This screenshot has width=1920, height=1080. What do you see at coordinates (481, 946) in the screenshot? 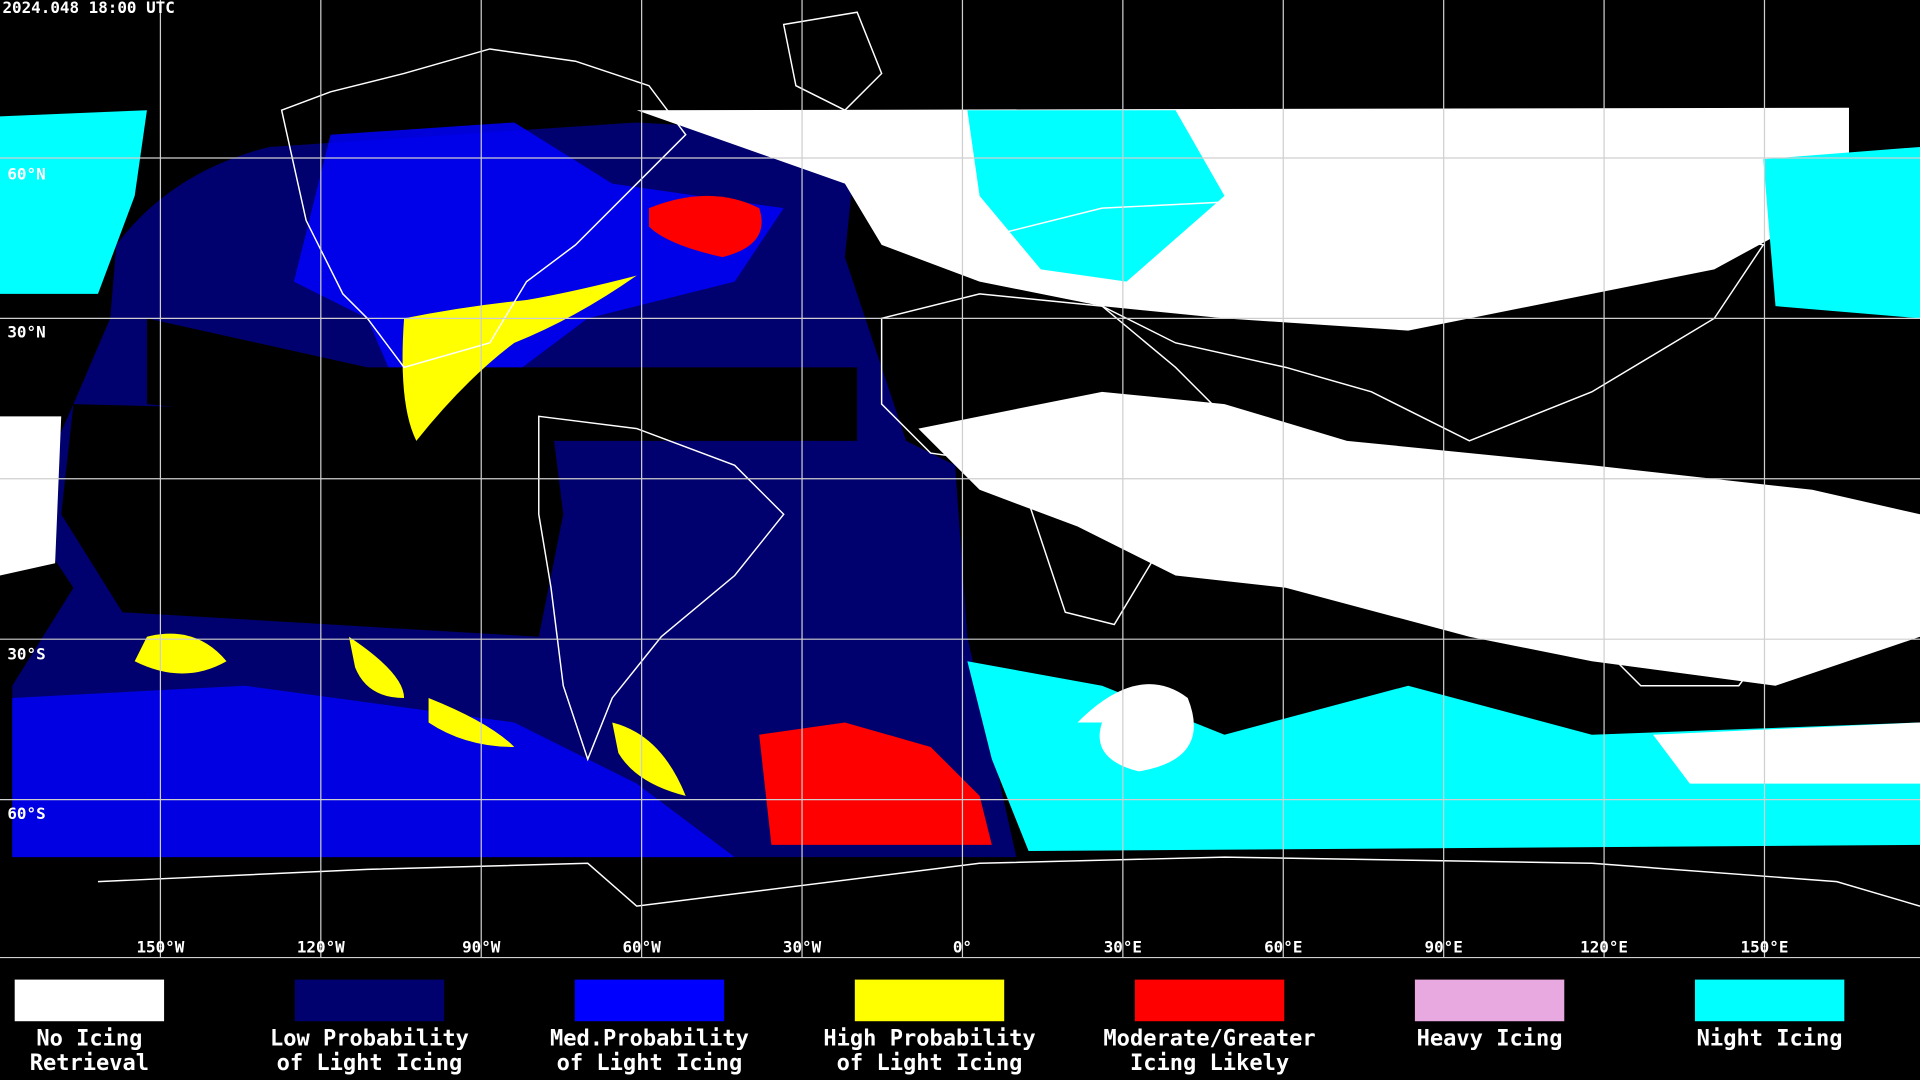
I see `longitude-label: 90°W` at bounding box center [481, 946].